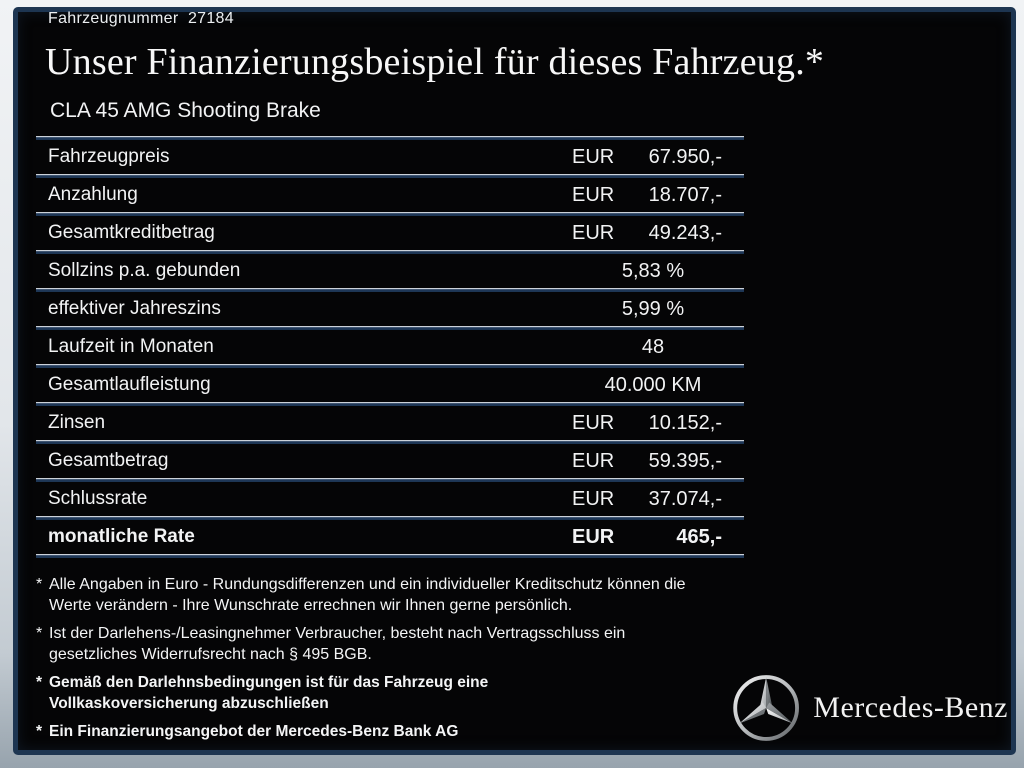 This screenshot has height=768, width=1024. Describe the element at coordinates (108, 460) in the screenshot. I see `row-label: Gesamtbetrag` at that location.